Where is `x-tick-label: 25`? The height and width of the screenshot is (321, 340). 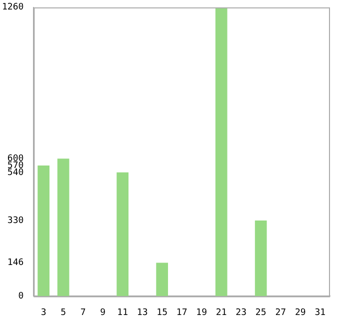
x-tick-label: 25 is located at coordinates (260, 313).